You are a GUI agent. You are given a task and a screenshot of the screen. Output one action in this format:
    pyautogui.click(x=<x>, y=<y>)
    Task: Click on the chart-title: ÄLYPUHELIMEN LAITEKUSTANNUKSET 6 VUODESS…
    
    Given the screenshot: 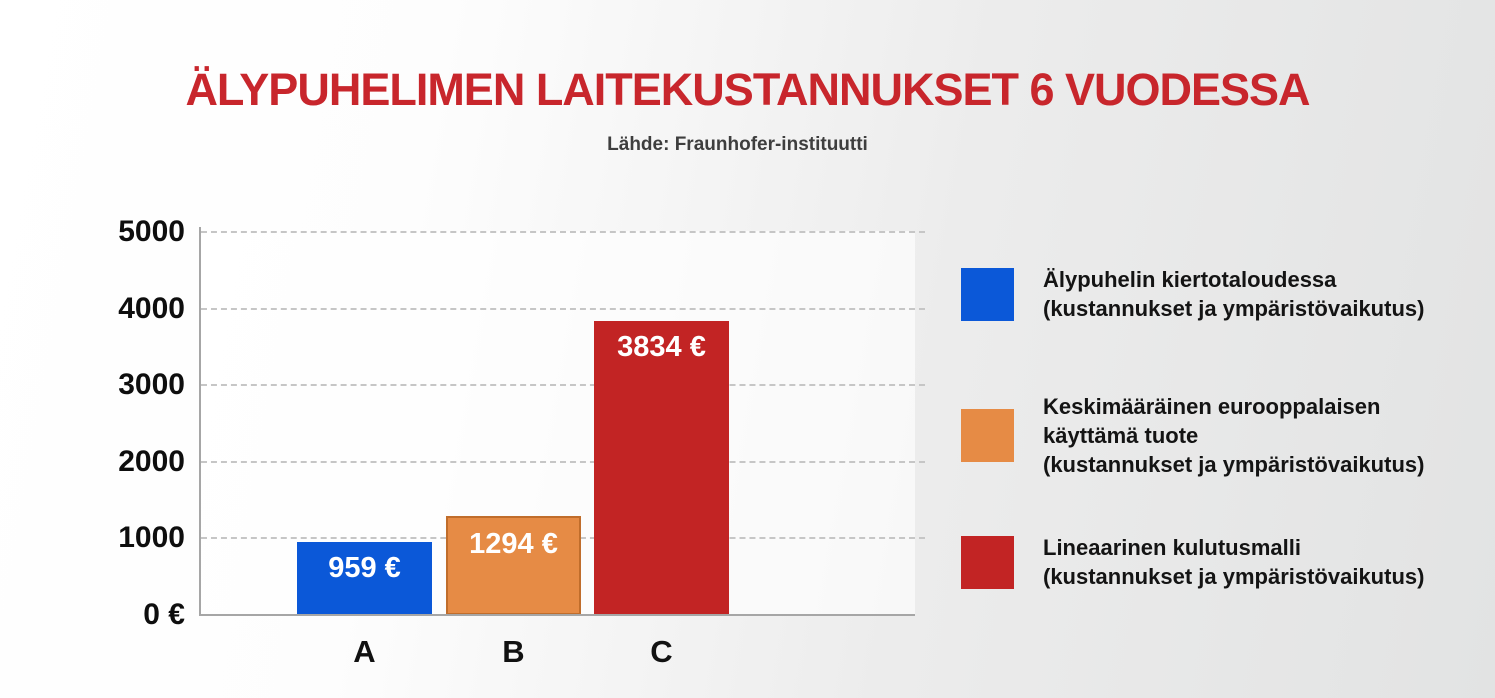 What is the action you would take?
    pyautogui.click(x=747, y=89)
    